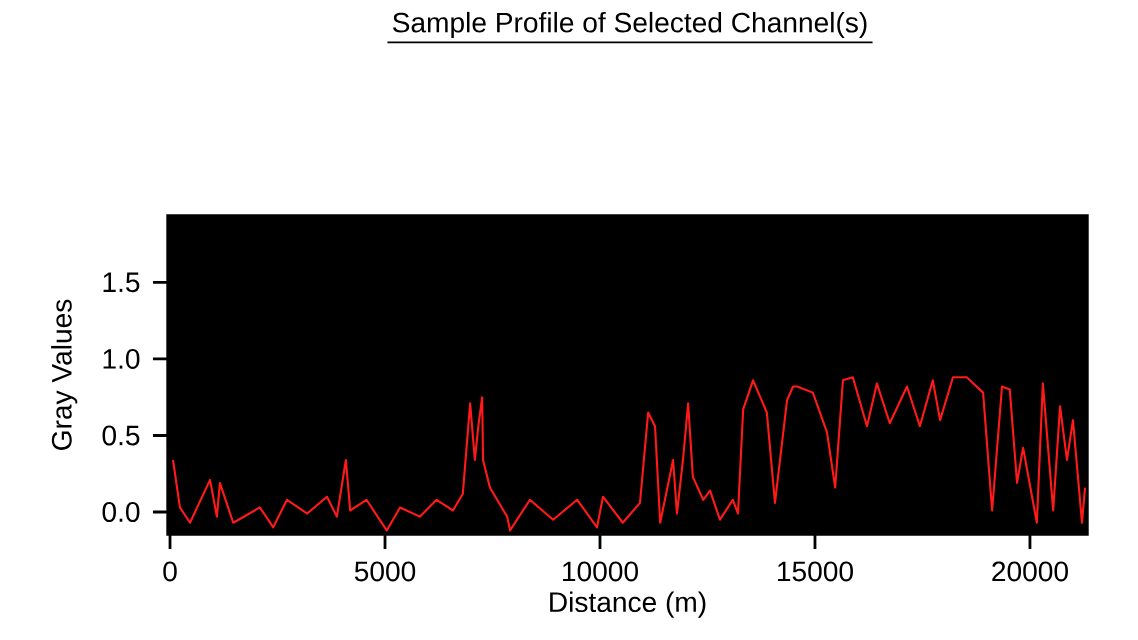 The height and width of the screenshot is (640, 1138). I want to click on y-tick-label: 0.0, so click(121, 512).